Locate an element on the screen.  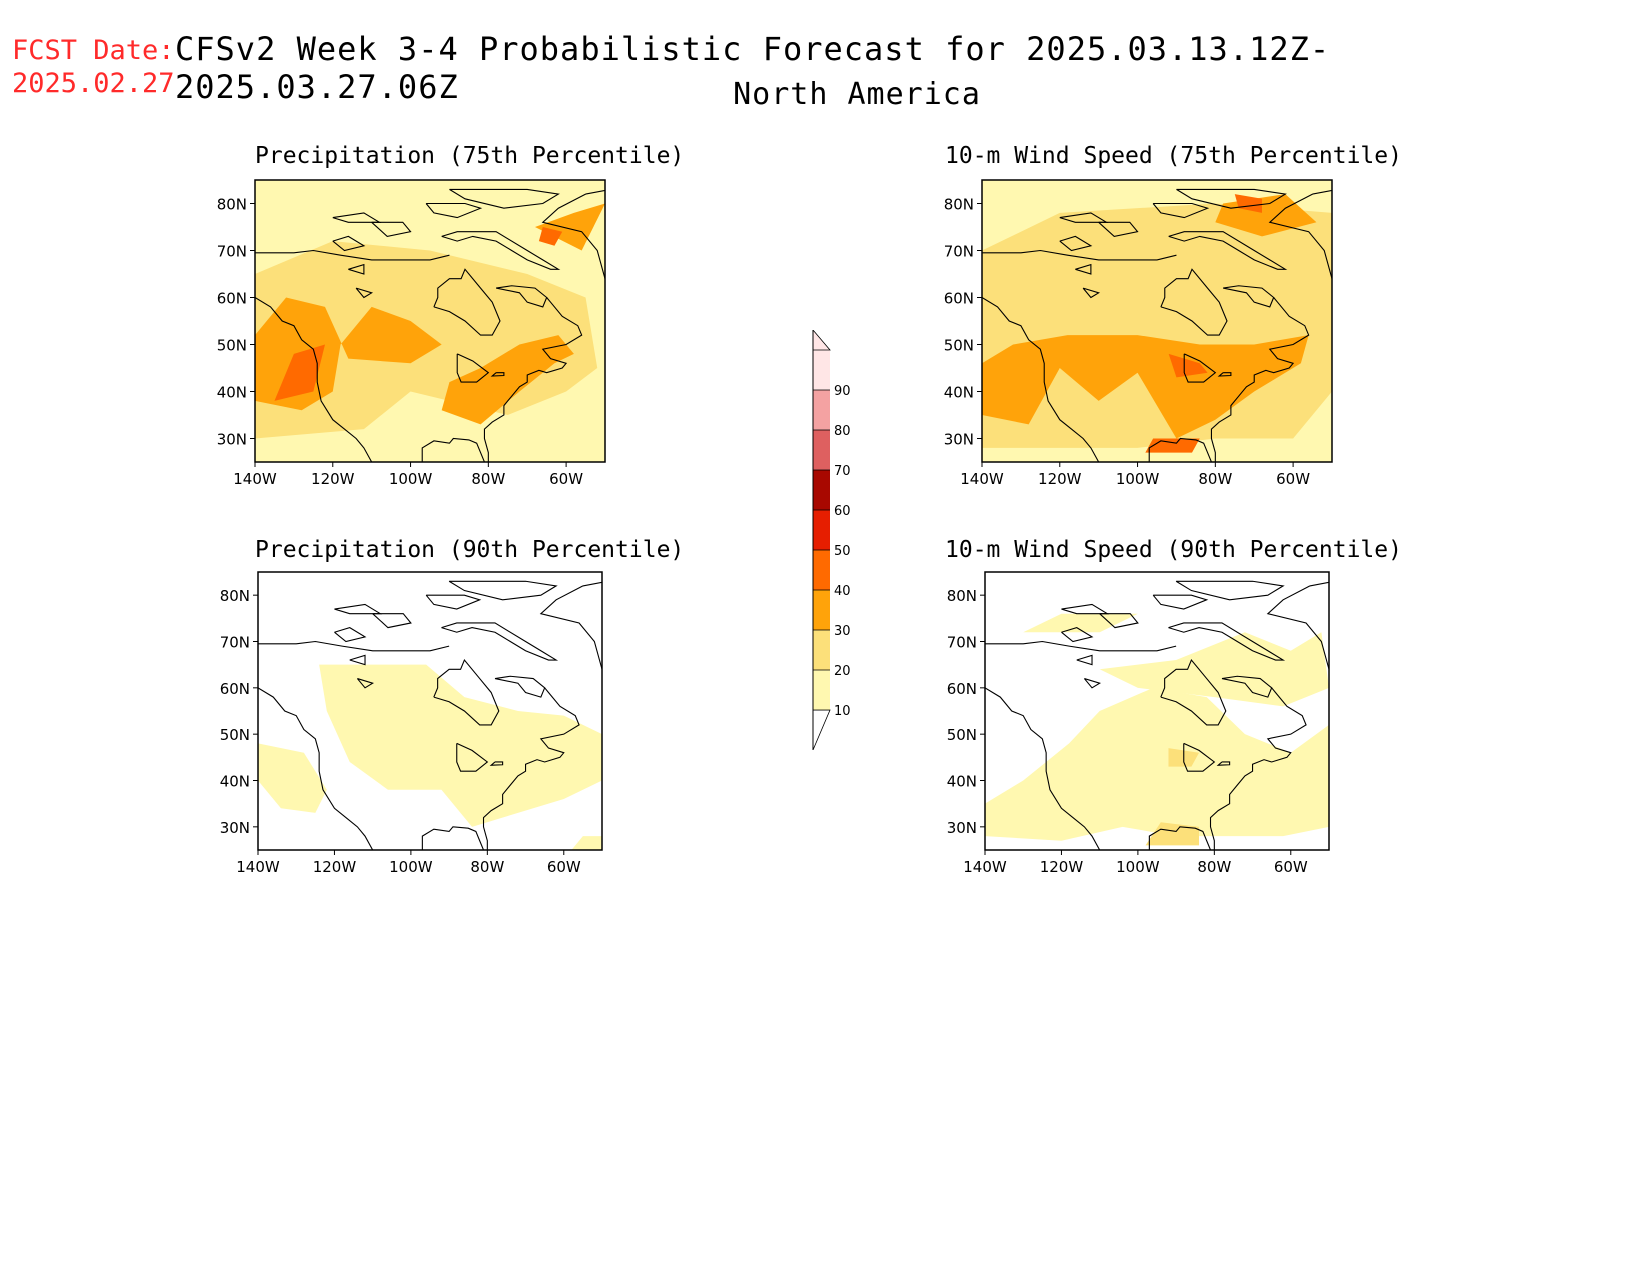
colorbar: 10 20 30 40 50 60 70 80 90 is located at coordinates (831, 540).